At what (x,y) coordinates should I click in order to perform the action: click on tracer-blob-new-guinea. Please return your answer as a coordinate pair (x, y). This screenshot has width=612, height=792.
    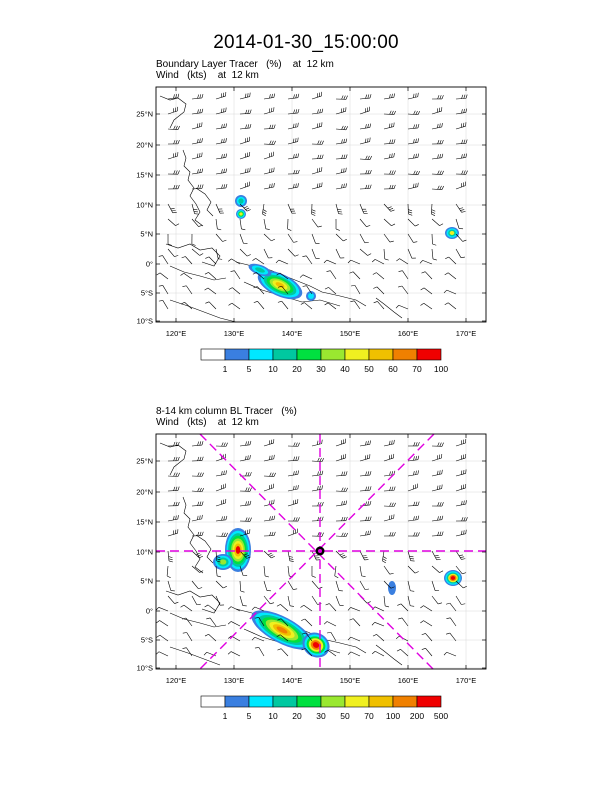
    Looking at the image, I should click on (282, 630).